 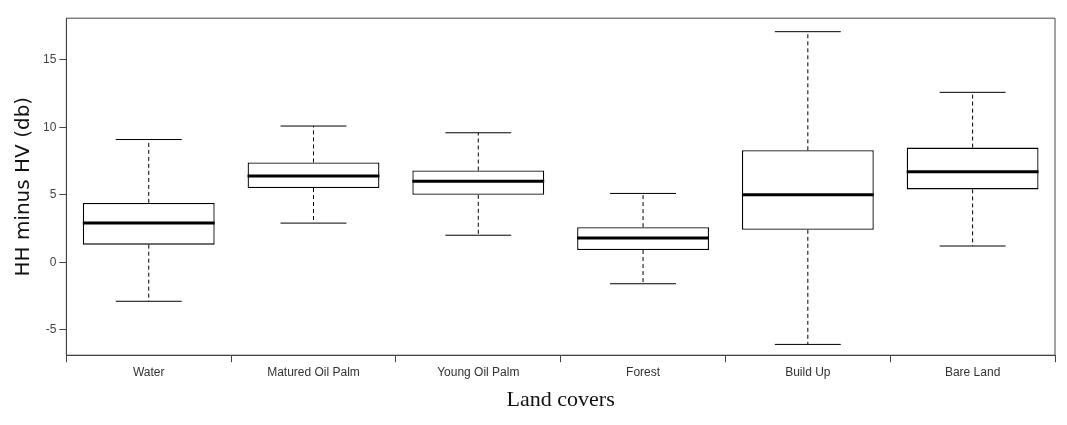 I want to click on x-tick-label: Forest, so click(x=643, y=371).